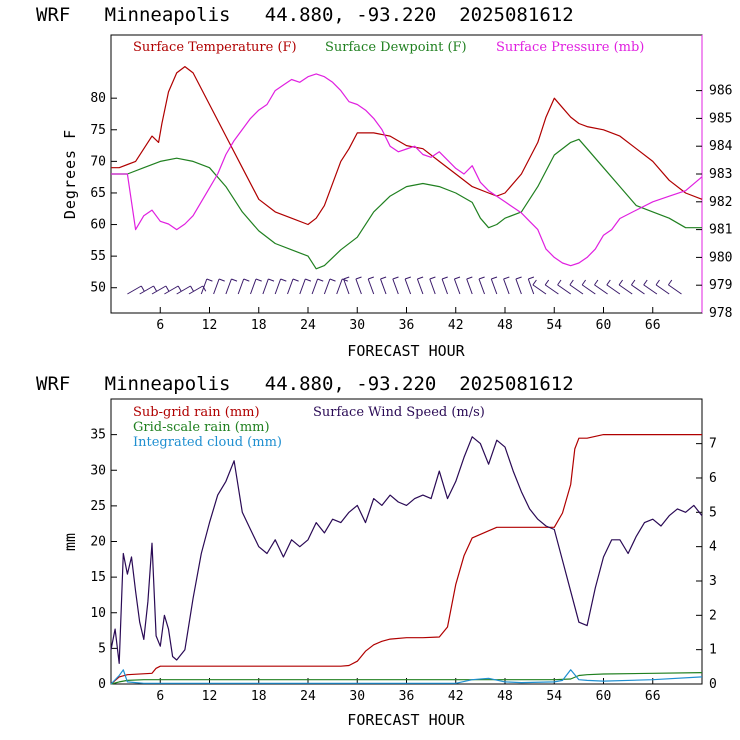  Describe the element at coordinates (720, 202) in the screenshot. I see `top-y2-tick-label: 982` at that location.